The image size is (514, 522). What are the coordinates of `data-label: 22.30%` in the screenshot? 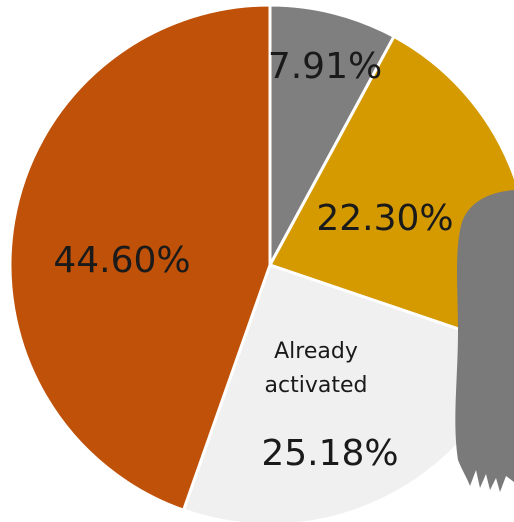 It's located at (384, 218).